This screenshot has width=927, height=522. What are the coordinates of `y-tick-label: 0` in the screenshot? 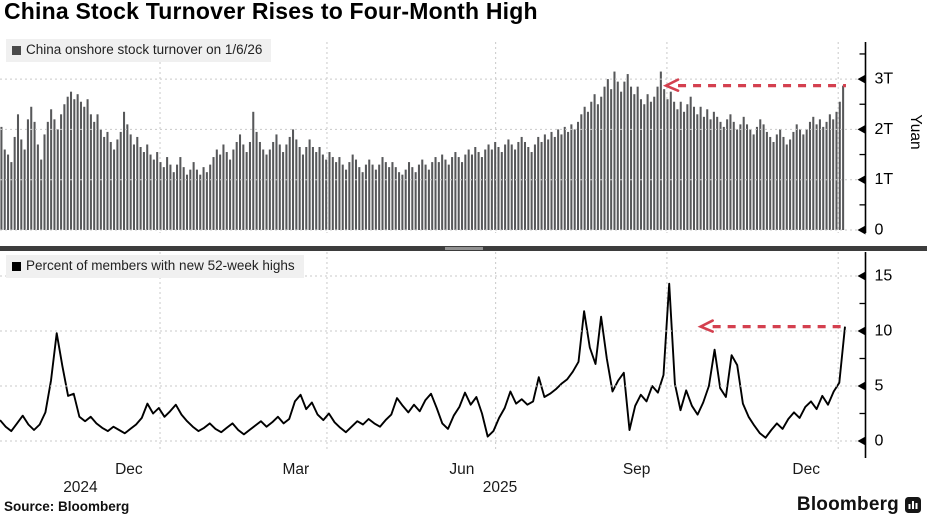 It's located at (879, 230).